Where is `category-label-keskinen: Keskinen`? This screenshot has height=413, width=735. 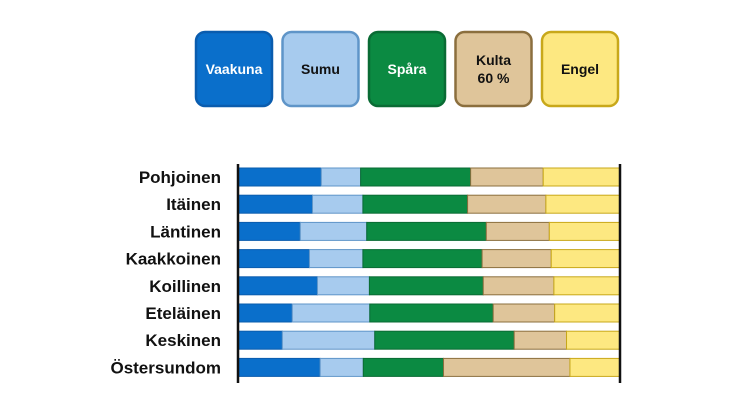
category-label-keskinen: Keskinen is located at coordinates (183, 340).